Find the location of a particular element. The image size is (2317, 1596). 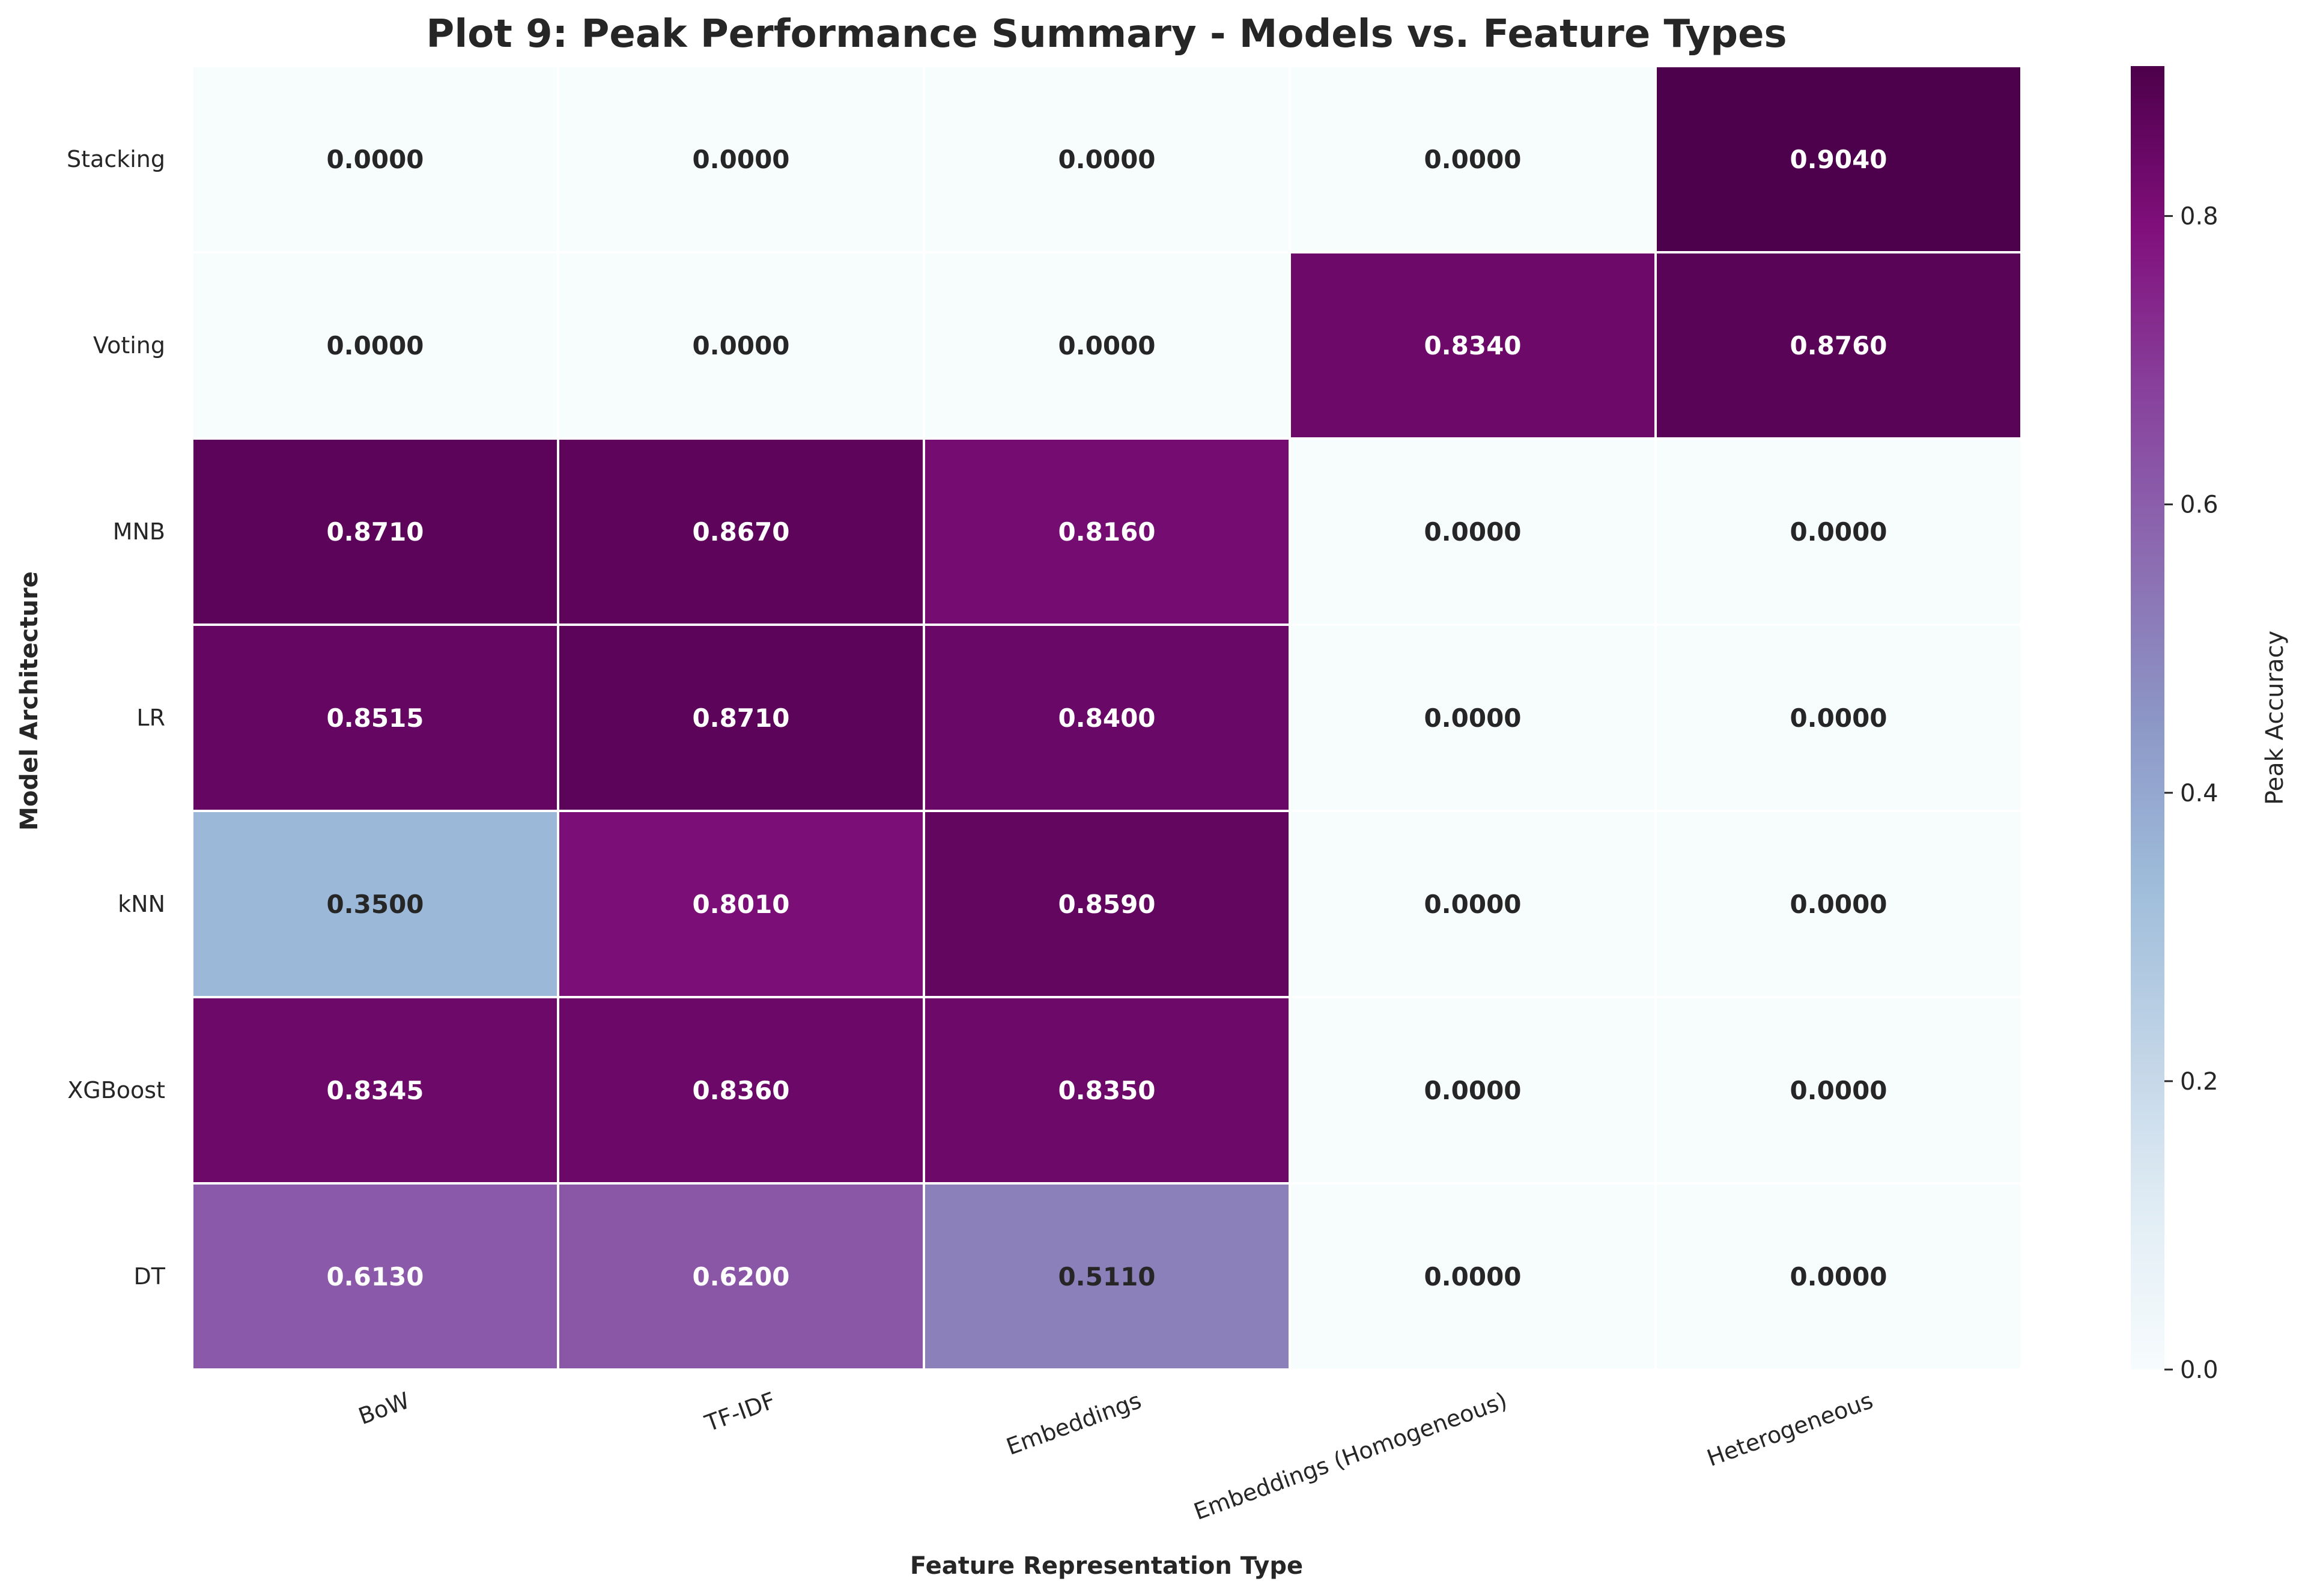

cell-value-label: 0.8010 is located at coordinates (741, 904).